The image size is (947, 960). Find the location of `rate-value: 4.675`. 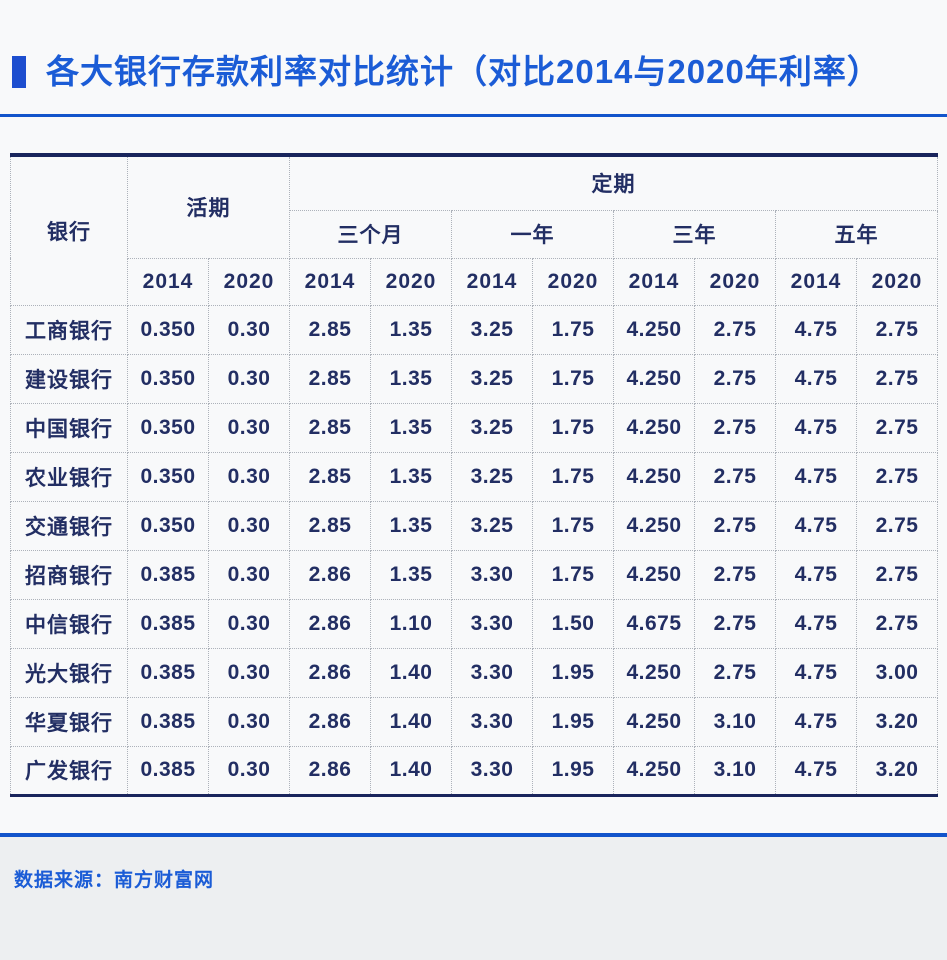

rate-value: 4.675 is located at coordinates (654, 623).